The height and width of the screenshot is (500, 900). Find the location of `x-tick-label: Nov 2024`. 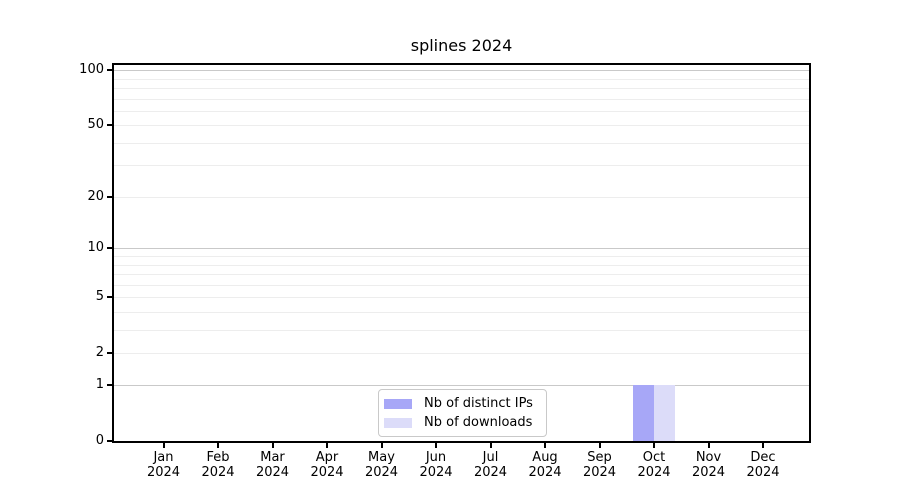

x-tick-label: Nov 2024 is located at coordinates (708, 465).